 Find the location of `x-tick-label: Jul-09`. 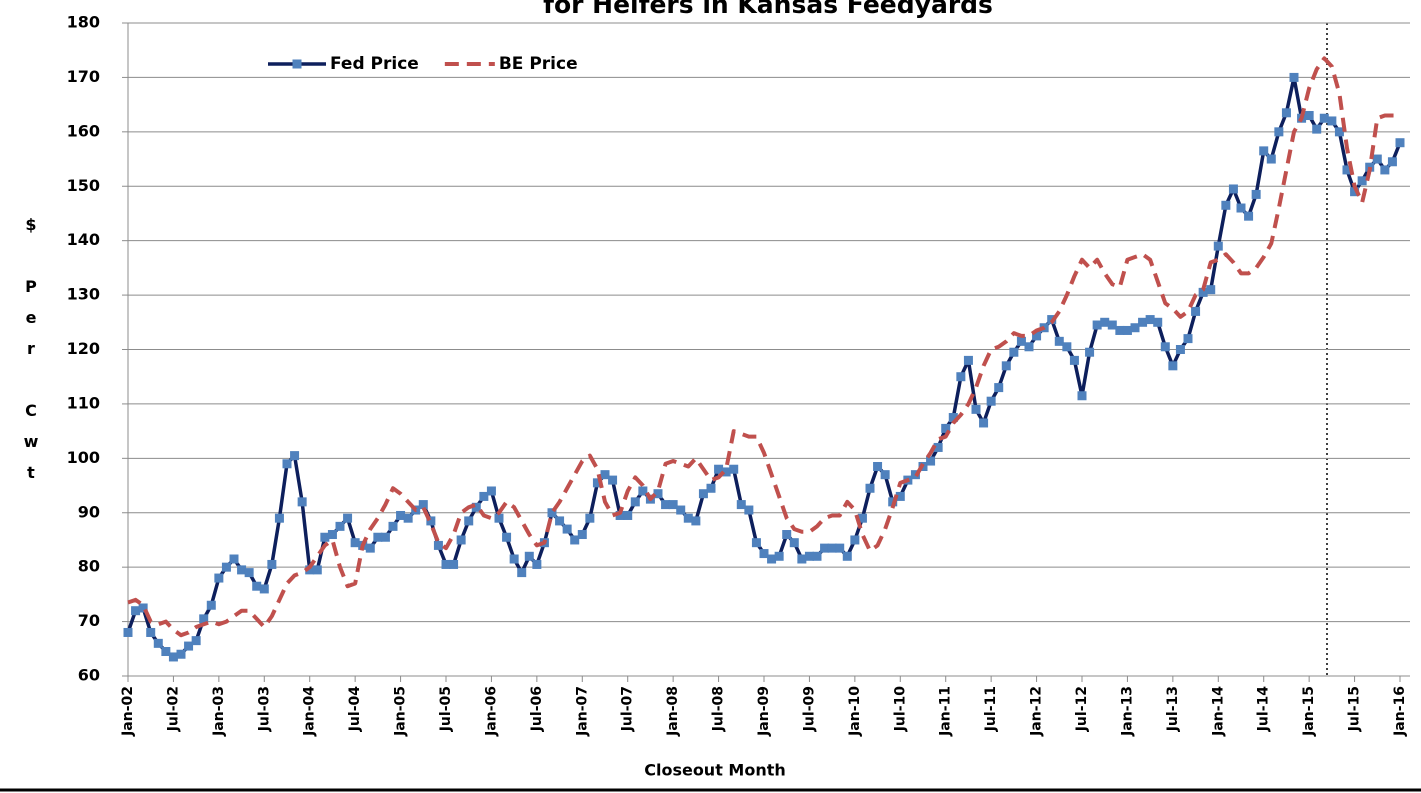

x-tick-label: Jul-09 is located at coordinates (809, 709).